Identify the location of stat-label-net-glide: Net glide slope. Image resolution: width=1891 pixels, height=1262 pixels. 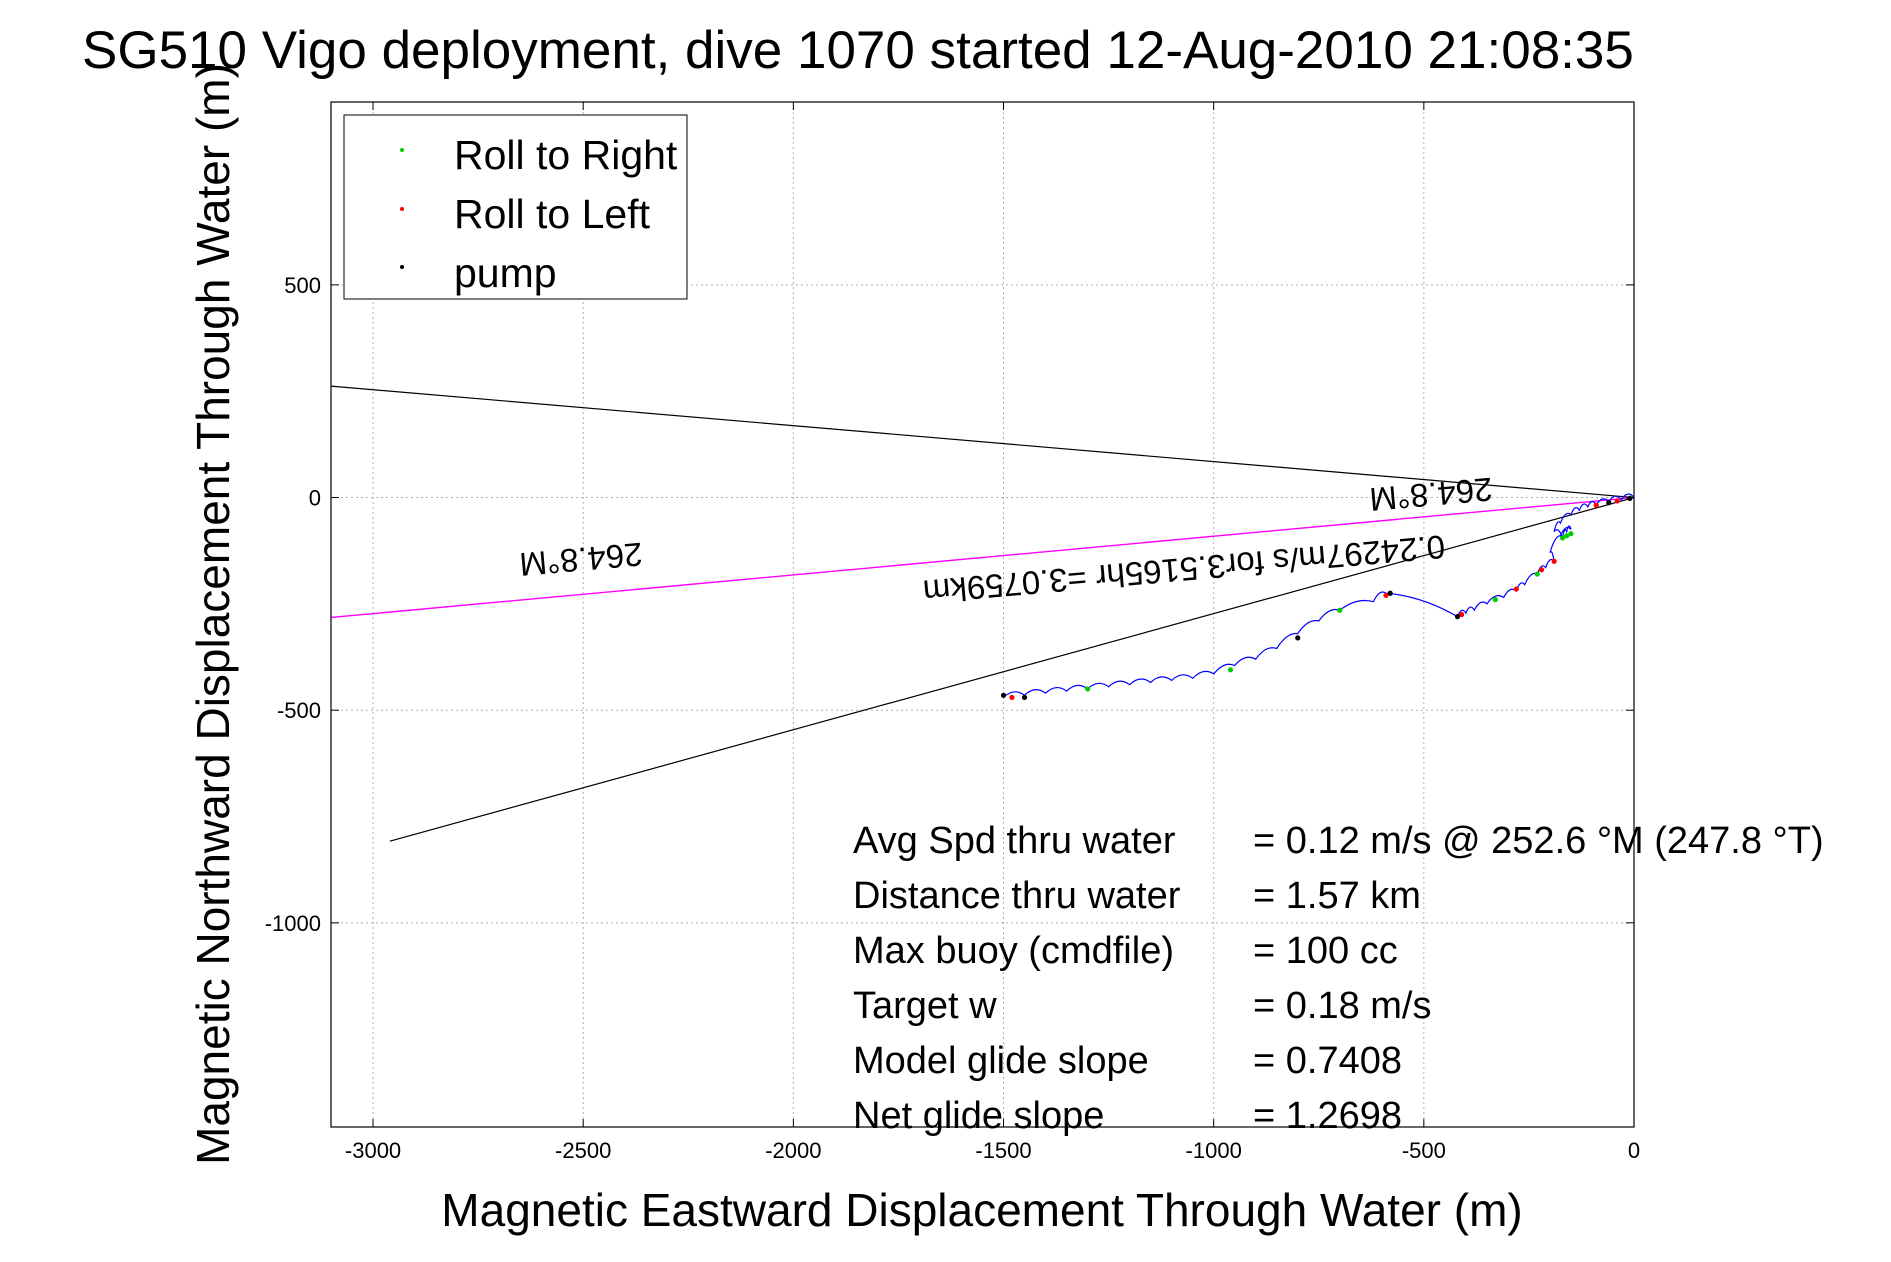
(978, 1116).